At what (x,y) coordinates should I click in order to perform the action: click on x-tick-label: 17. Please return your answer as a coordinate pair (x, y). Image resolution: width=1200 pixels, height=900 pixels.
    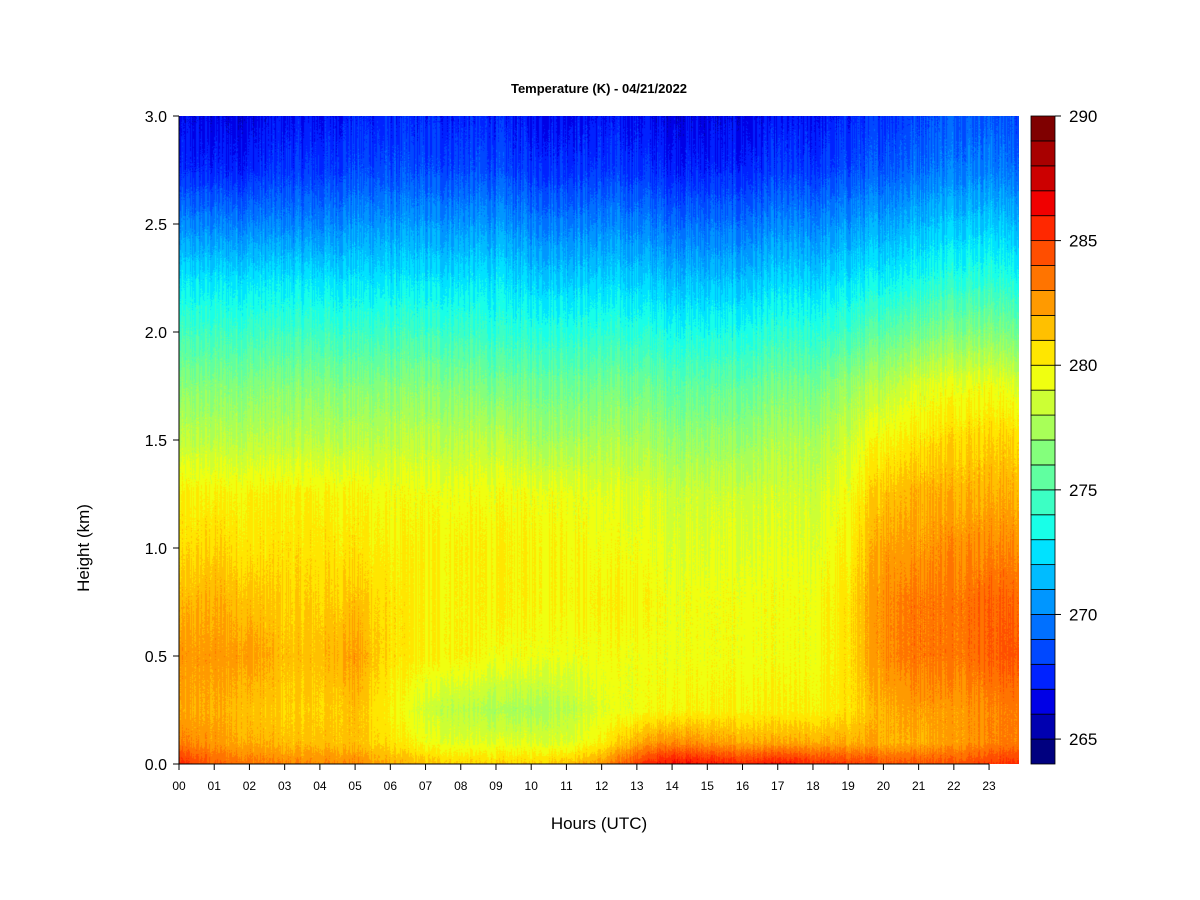
    Looking at the image, I should click on (778, 786).